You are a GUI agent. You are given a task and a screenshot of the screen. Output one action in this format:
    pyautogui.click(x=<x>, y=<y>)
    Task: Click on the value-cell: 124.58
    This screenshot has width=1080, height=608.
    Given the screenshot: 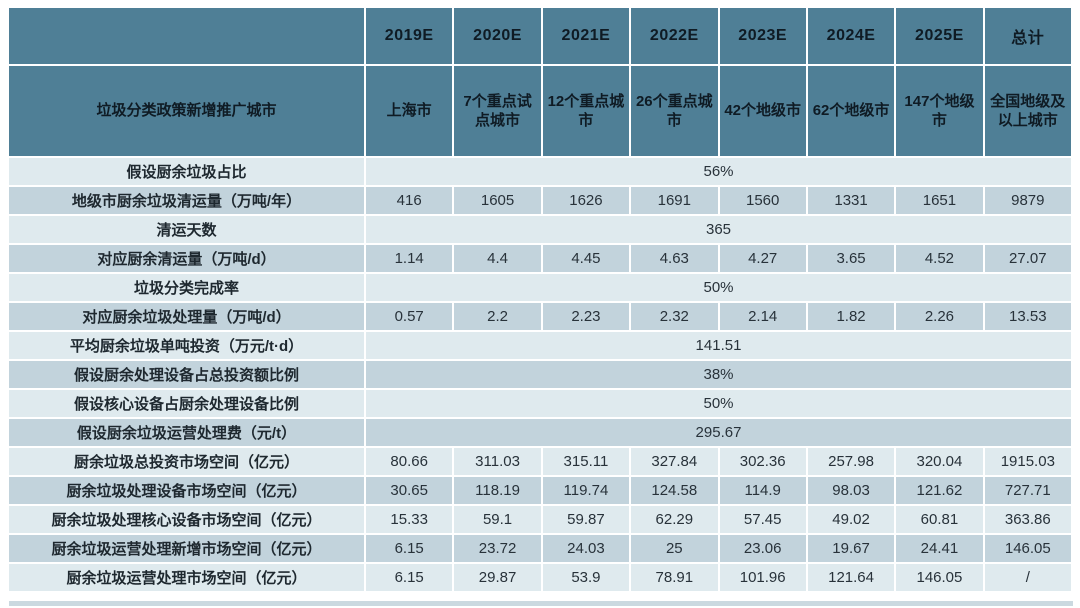 What is the action you would take?
    pyautogui.click(x=674, y=490)
    